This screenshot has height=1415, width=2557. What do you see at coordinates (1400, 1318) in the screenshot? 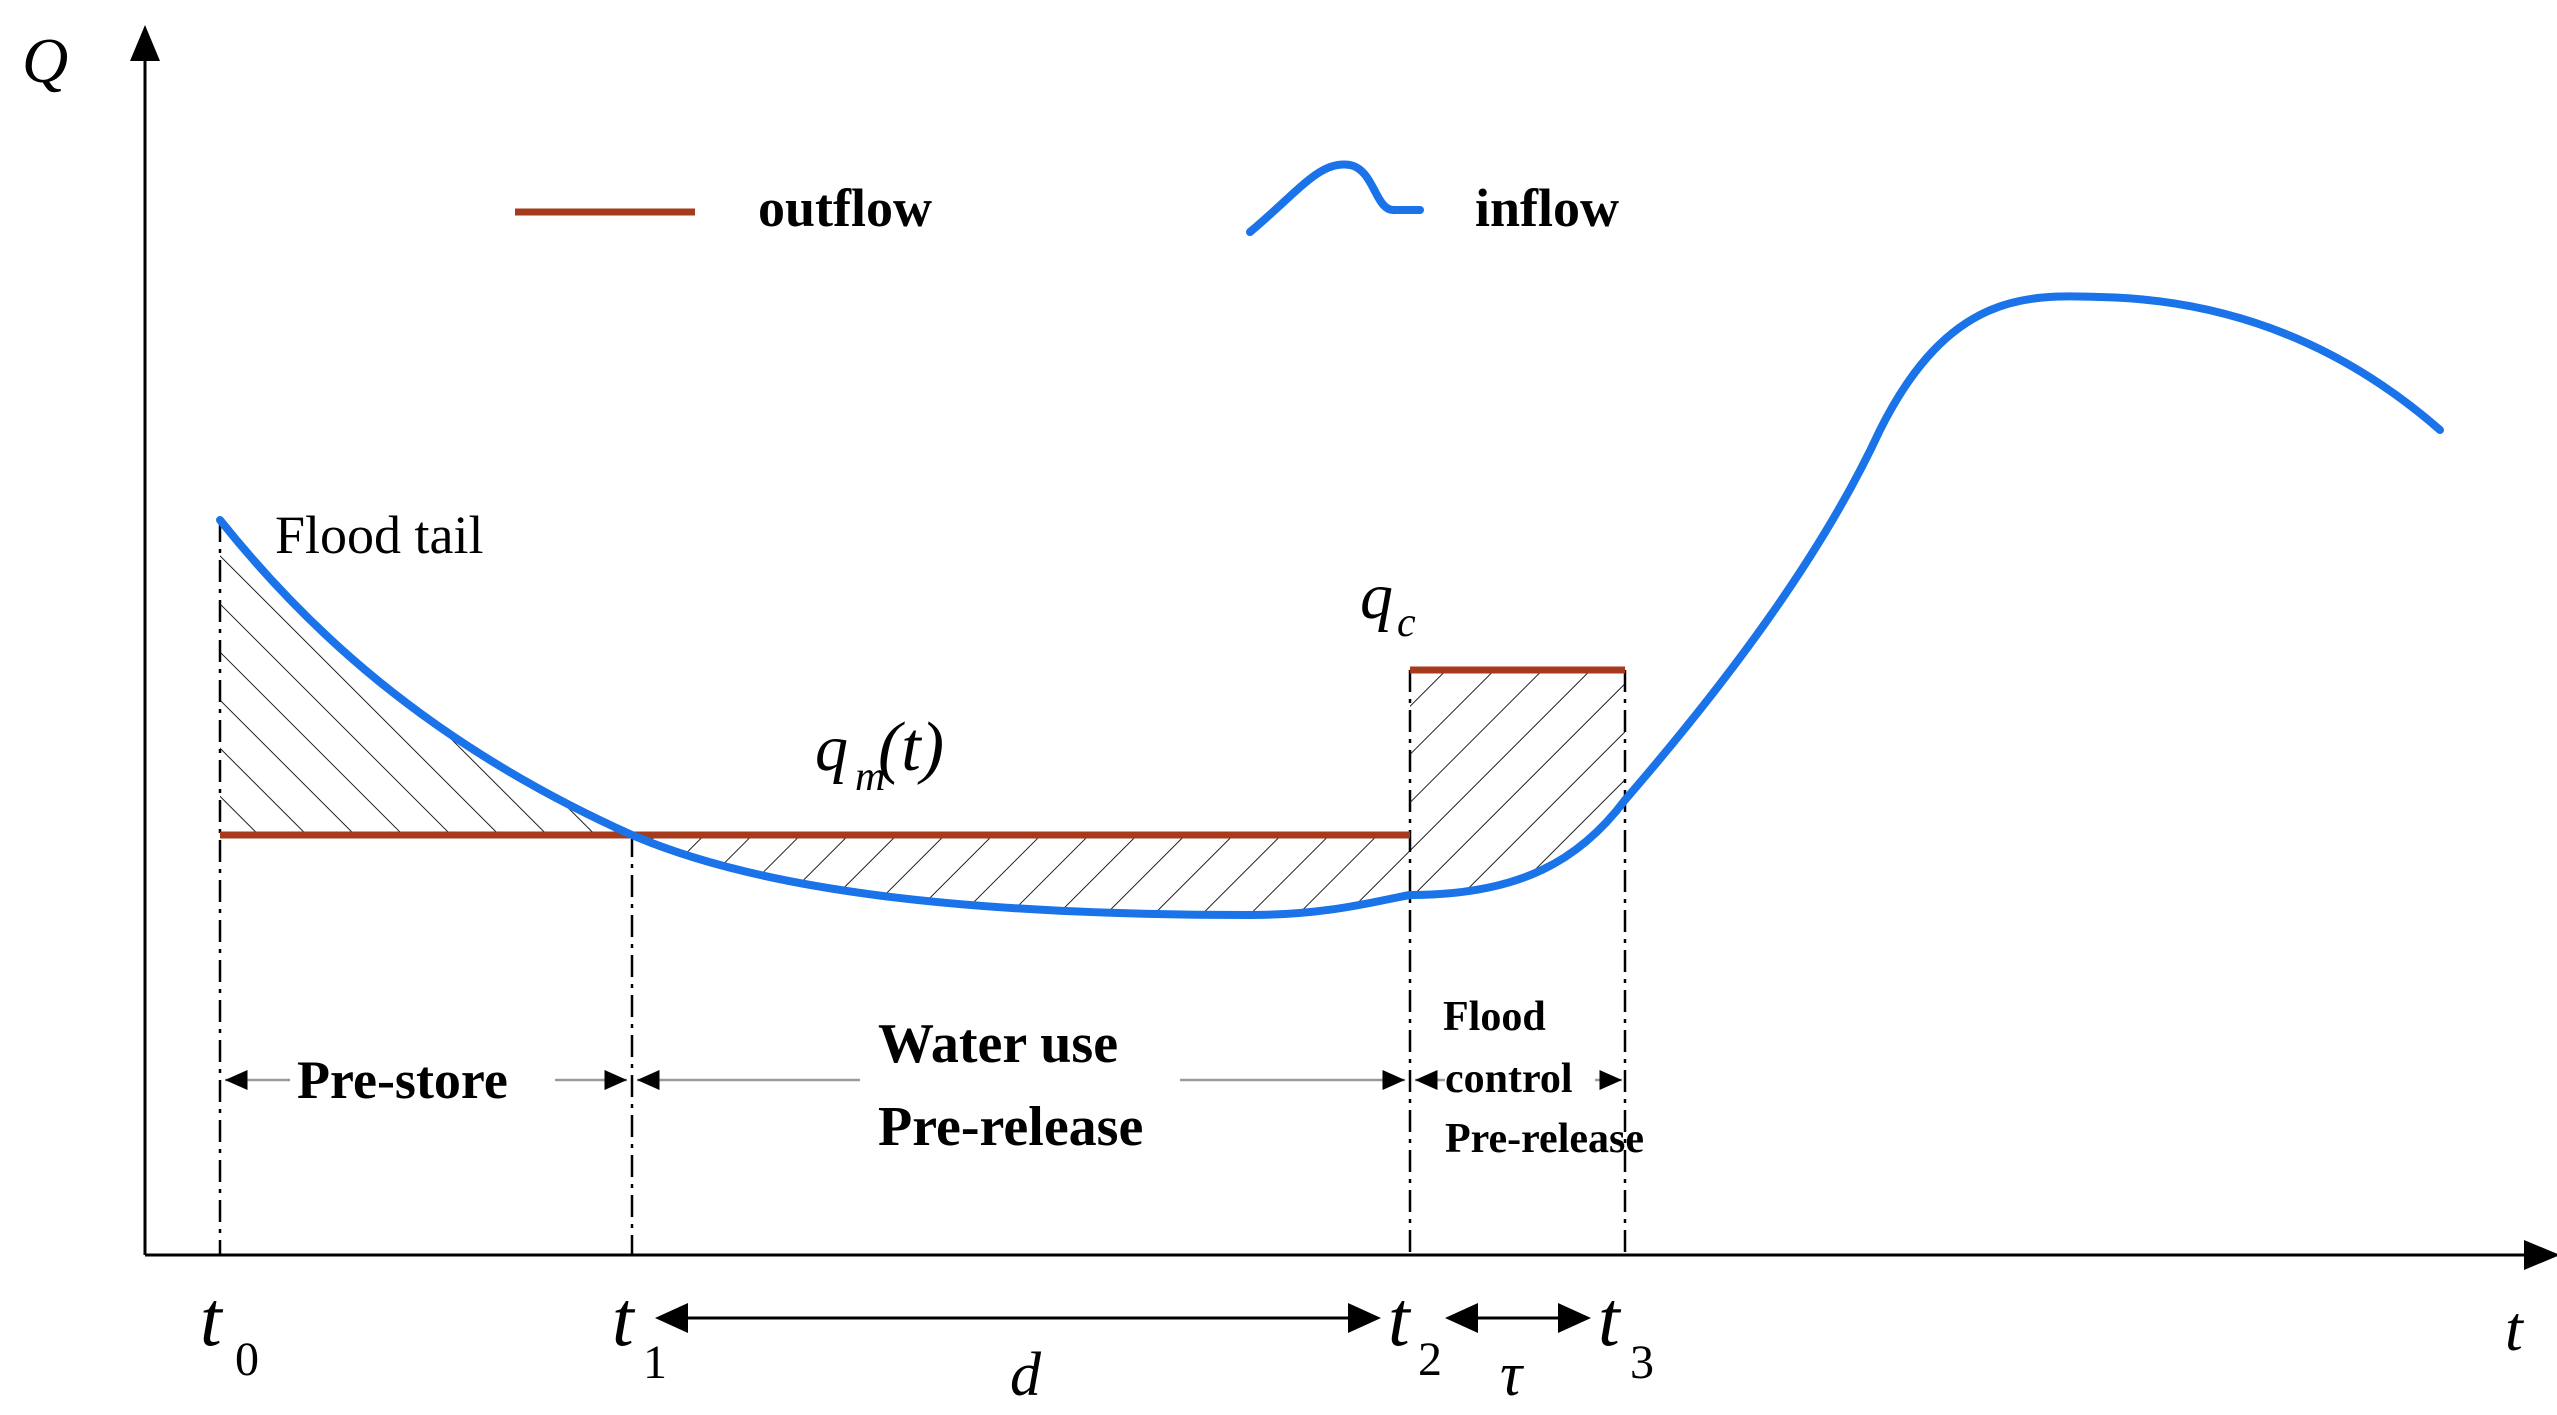
I see `tick-t2: t` at bounding box center [1400, 1318].